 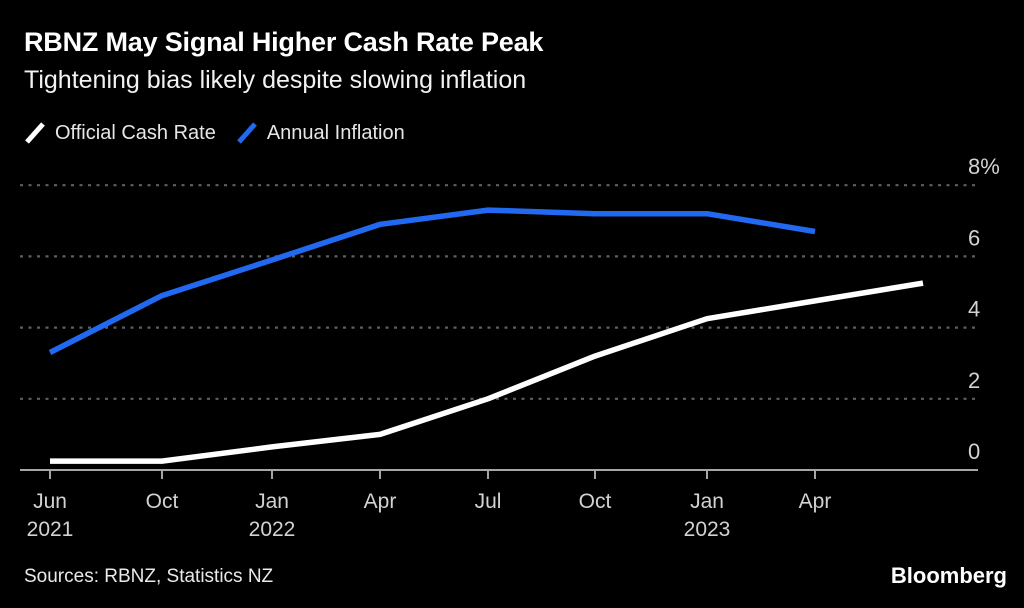 I want to click on legend-item-annual-inflation: Annual Inflation, so click(x=320, y=133).